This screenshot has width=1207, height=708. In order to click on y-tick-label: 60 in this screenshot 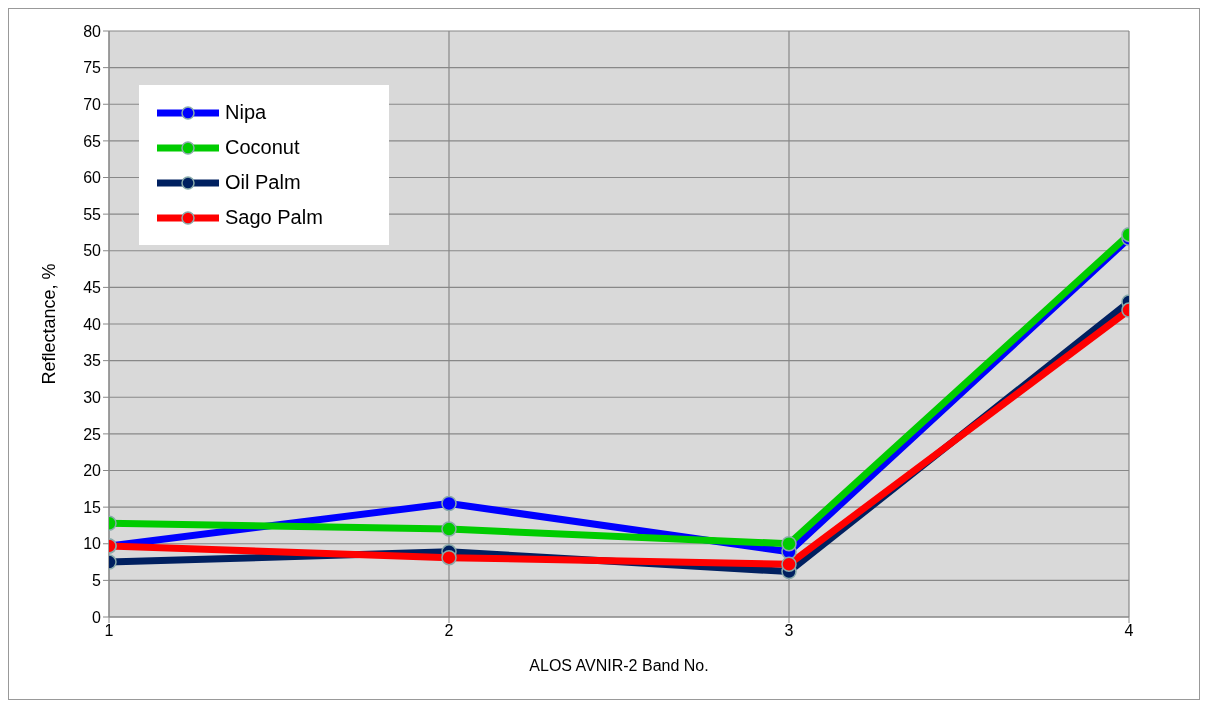, I will do `click(92, 178)`.